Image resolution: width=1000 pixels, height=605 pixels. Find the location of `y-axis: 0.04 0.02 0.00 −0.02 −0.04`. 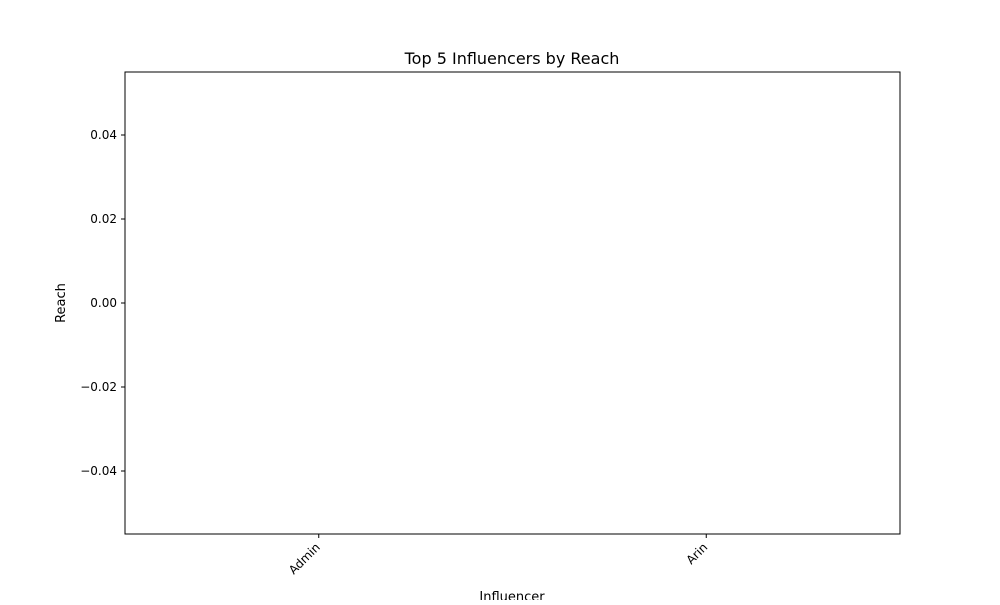

y-axis: 0.04 0.02 0.00 −0.02 −0.04 is located at coordinates (102, 303).